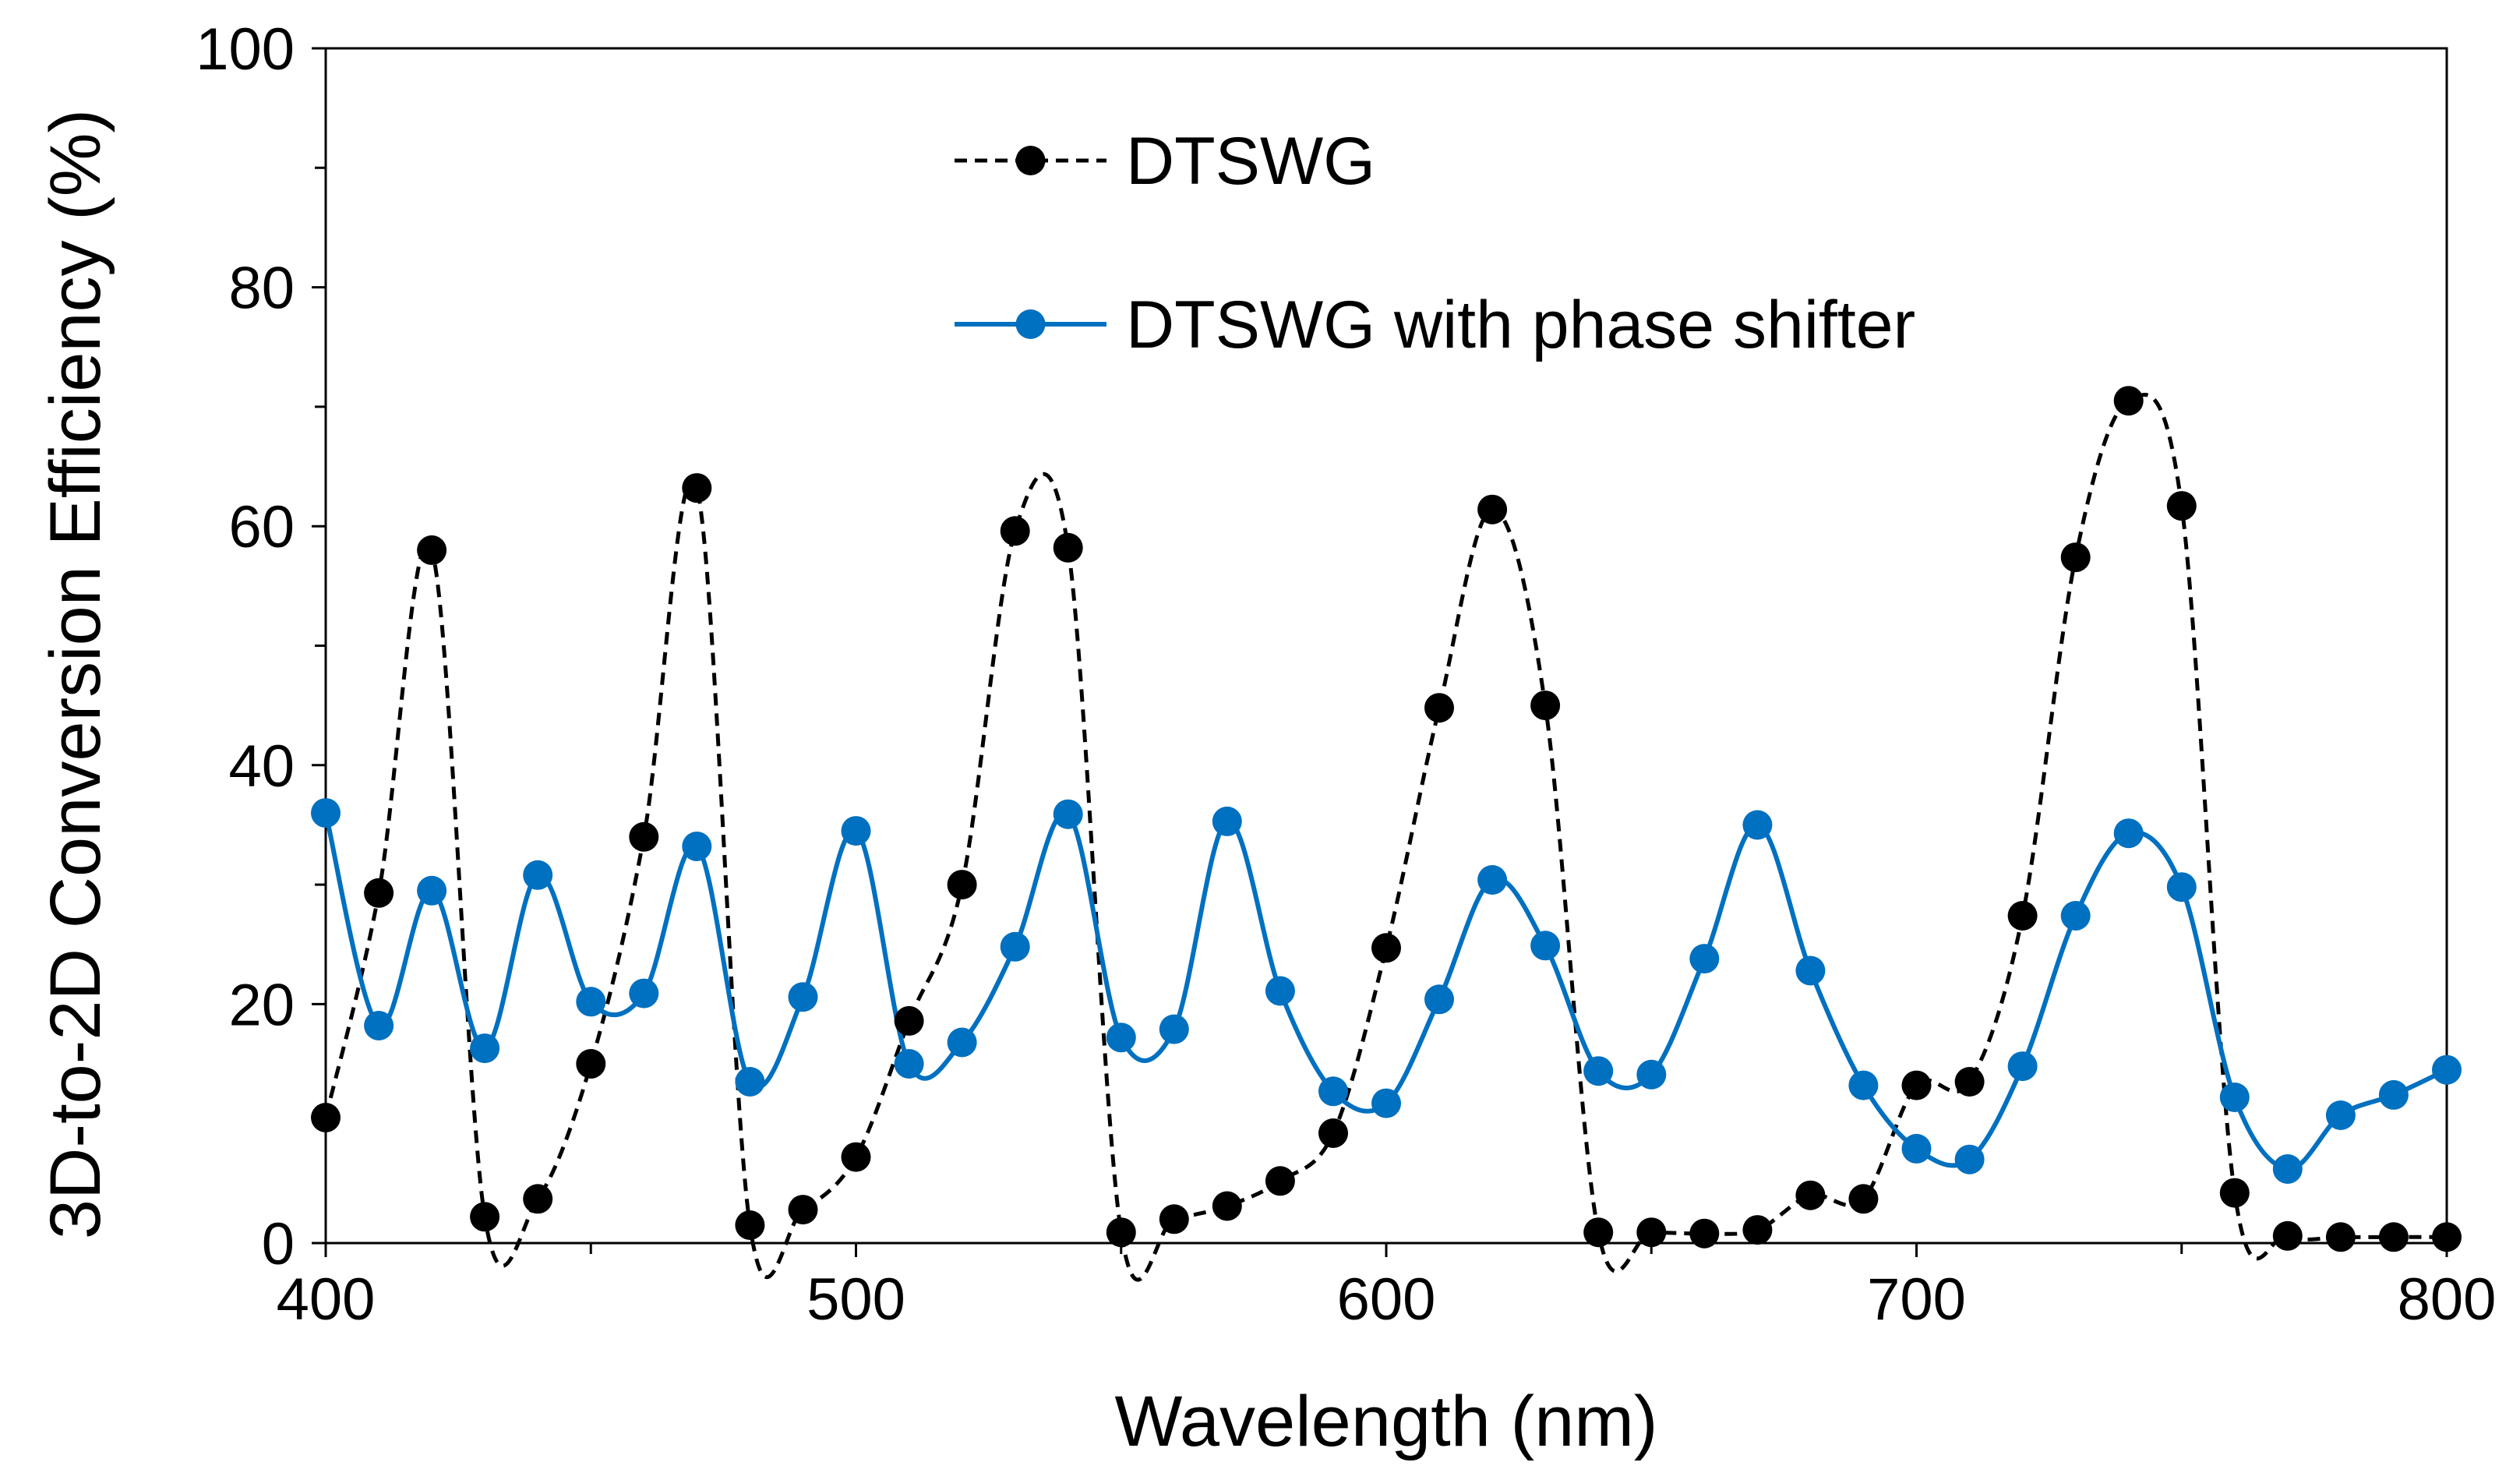 The image size is (2520, 1480). I want to click on legend-item-dtswg: DTSWG, so click(1165, 161).